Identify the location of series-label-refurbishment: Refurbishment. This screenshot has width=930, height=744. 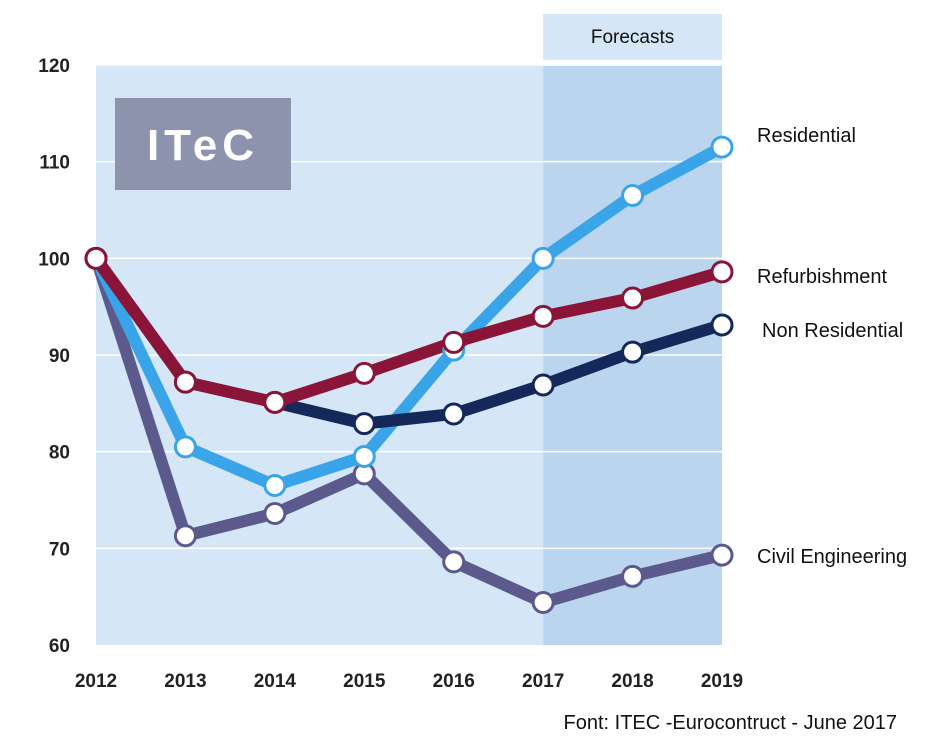
(822, 277).